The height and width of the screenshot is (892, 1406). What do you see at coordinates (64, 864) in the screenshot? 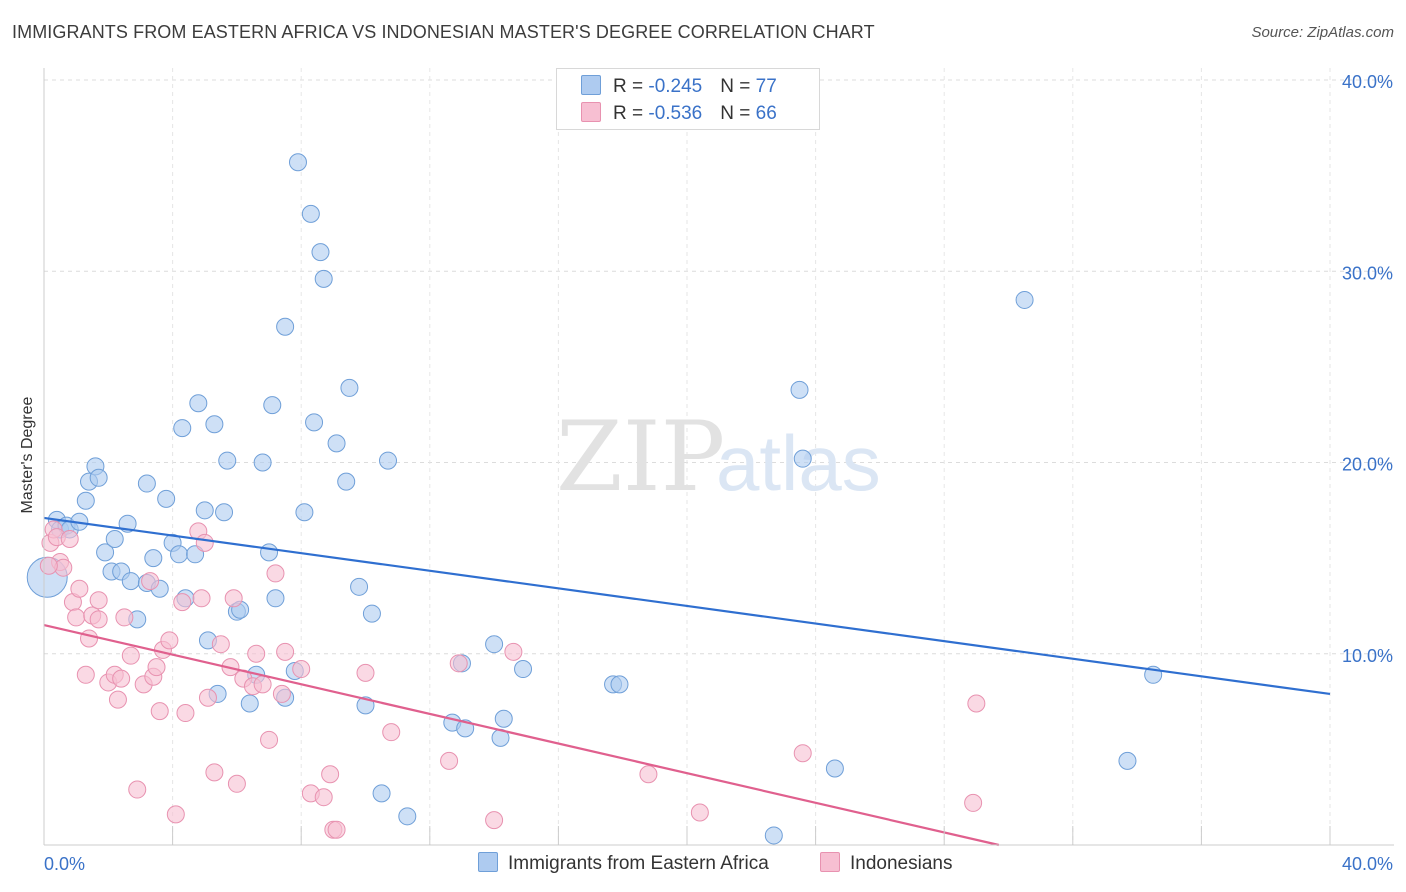
I see `x-tick-label: 0.0%` at bounding box center [64, 864].